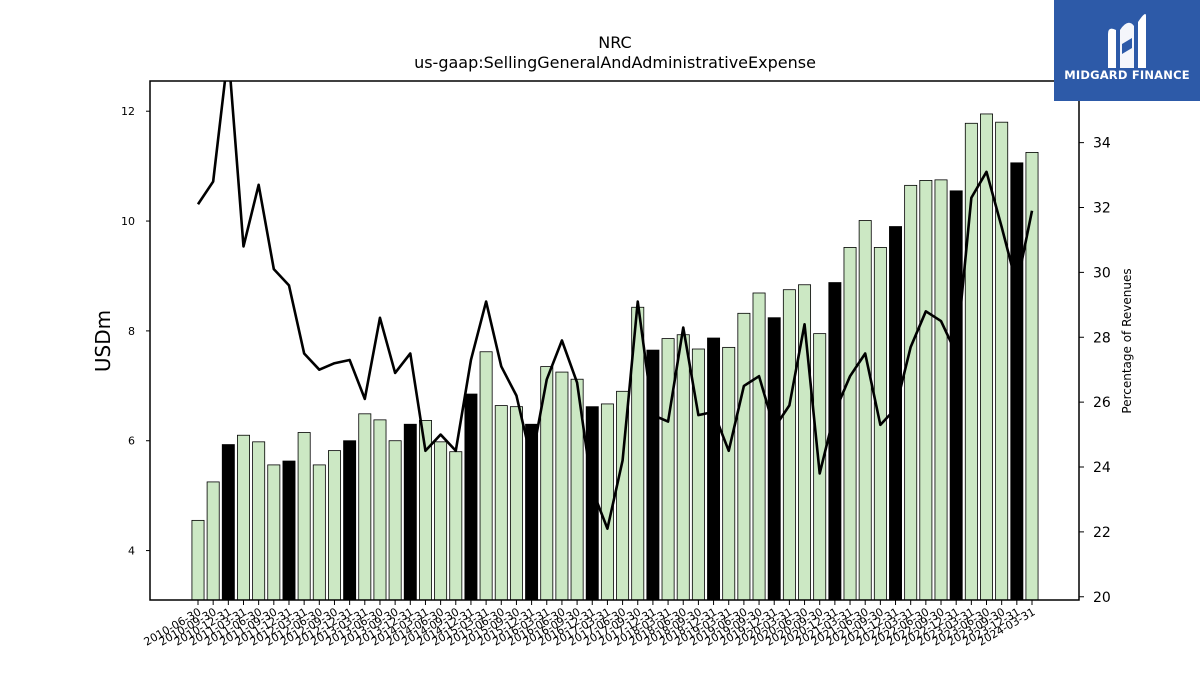  Describe the element at coordinates (614, 42) in the screenshot. I see `chart-title: NRC` at that location.